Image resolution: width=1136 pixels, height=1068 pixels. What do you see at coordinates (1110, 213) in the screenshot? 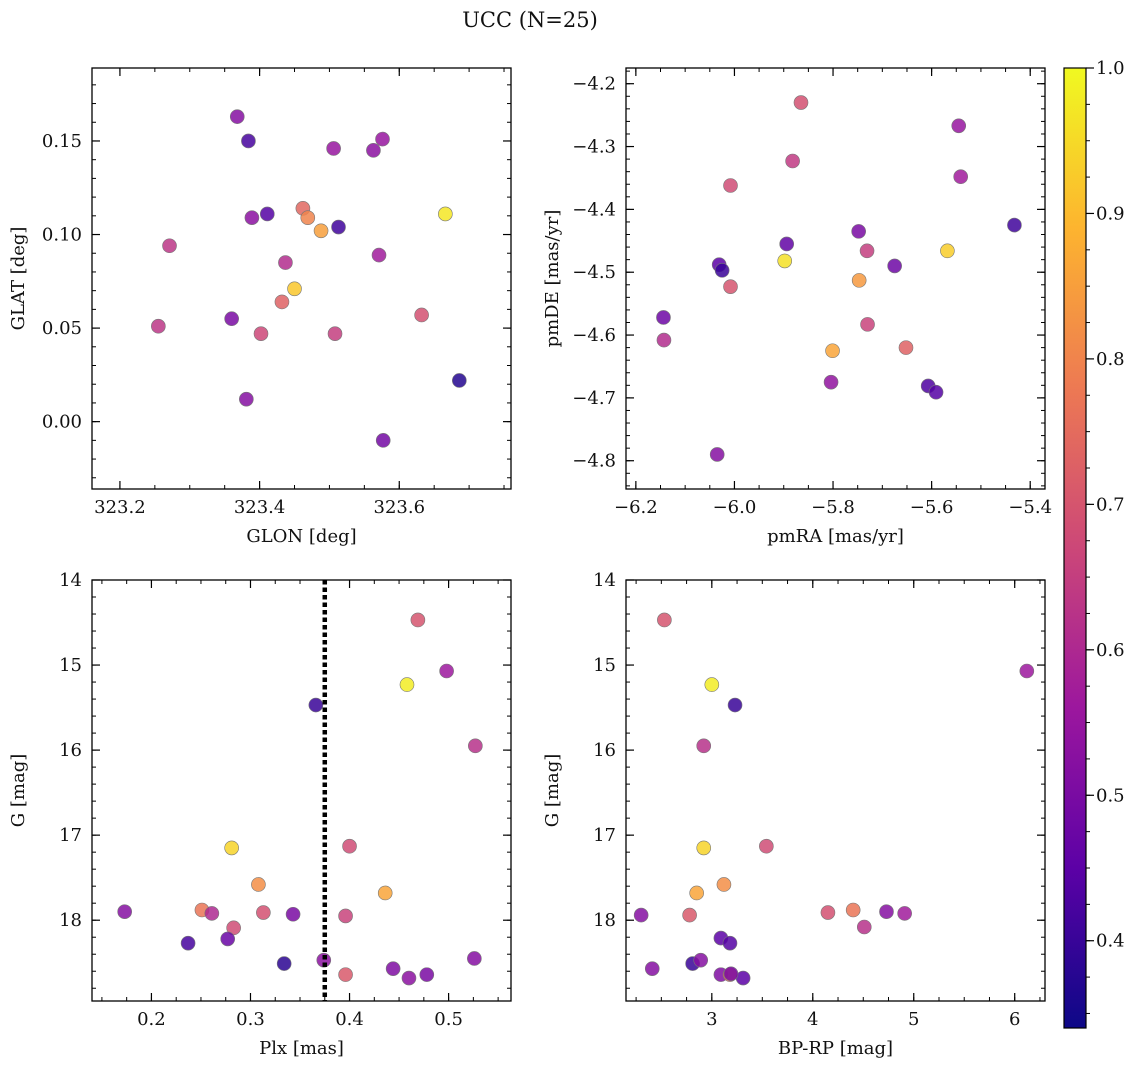
I see `colorbar-tick-label: 0.9` at bounding box center [1110, 213].